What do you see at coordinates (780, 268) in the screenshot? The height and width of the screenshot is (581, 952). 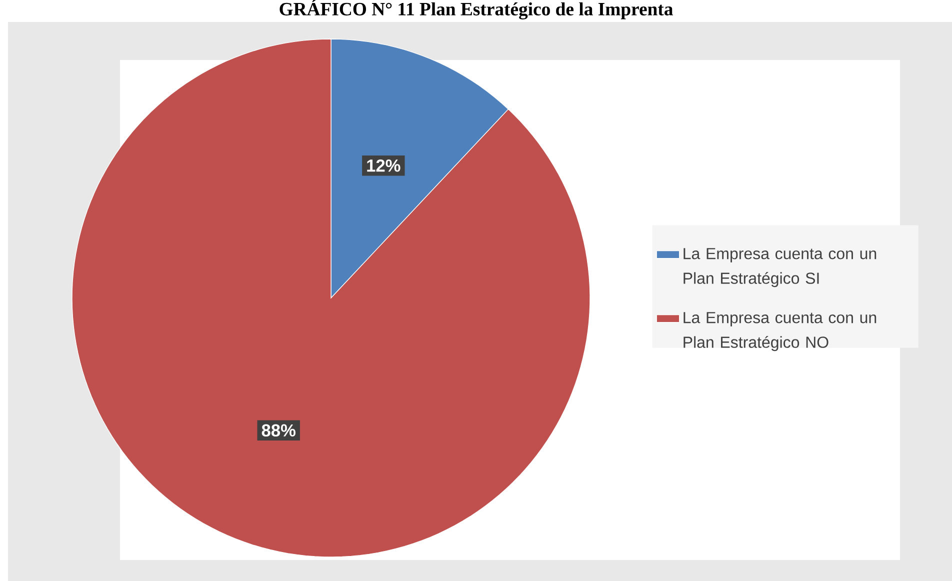 I see `legend-label: La Empresa cuenta con un Plan Estratégico SI` at bounding box center [780, 268].